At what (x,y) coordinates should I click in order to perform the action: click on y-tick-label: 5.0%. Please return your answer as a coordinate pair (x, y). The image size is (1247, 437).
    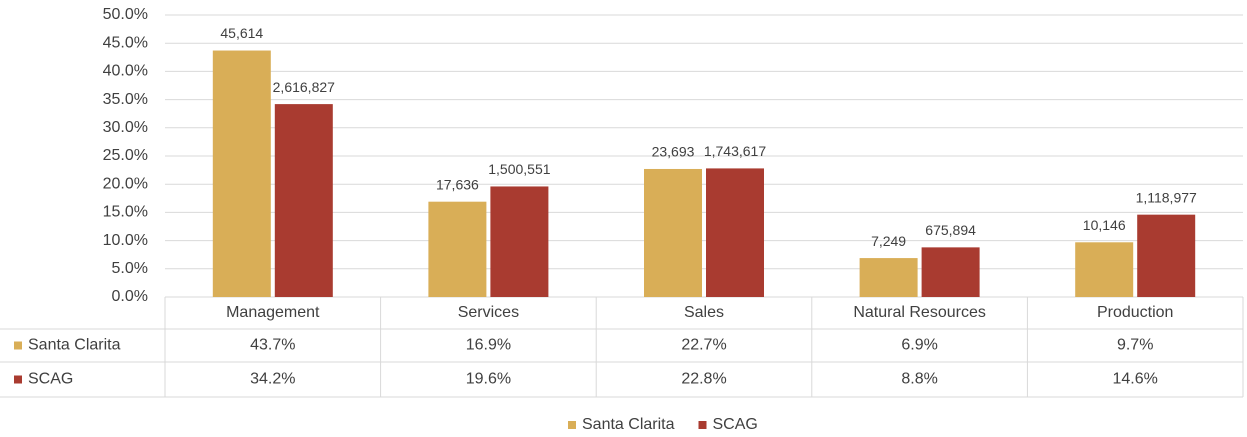
    Looking at the image, I should click on (130, 268).